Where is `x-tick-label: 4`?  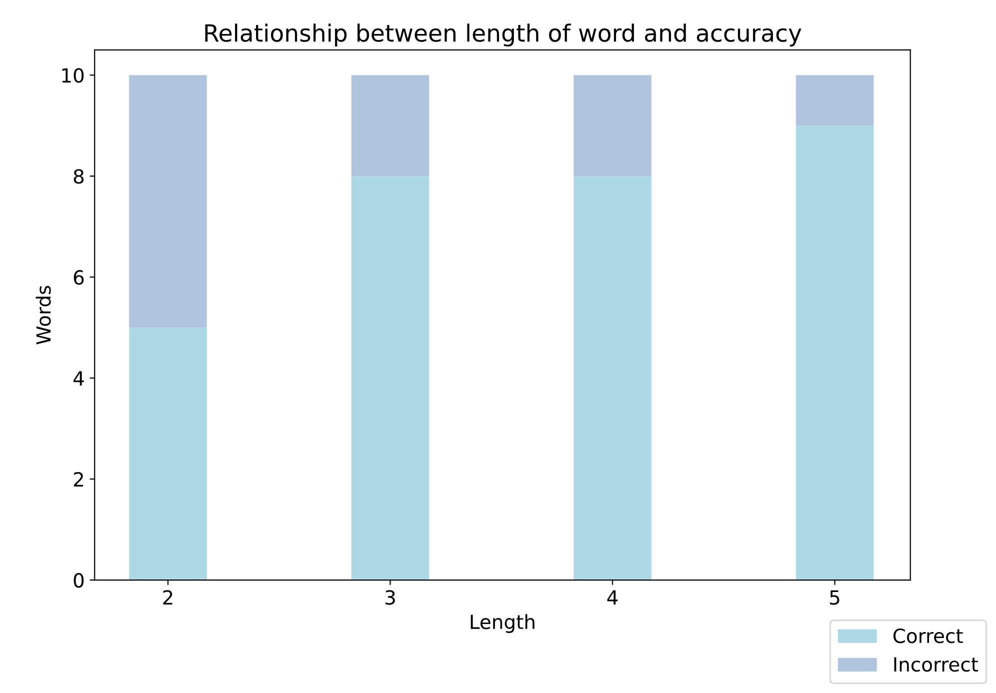 x-tick-label: 4 is located at coordinates (612, 597).